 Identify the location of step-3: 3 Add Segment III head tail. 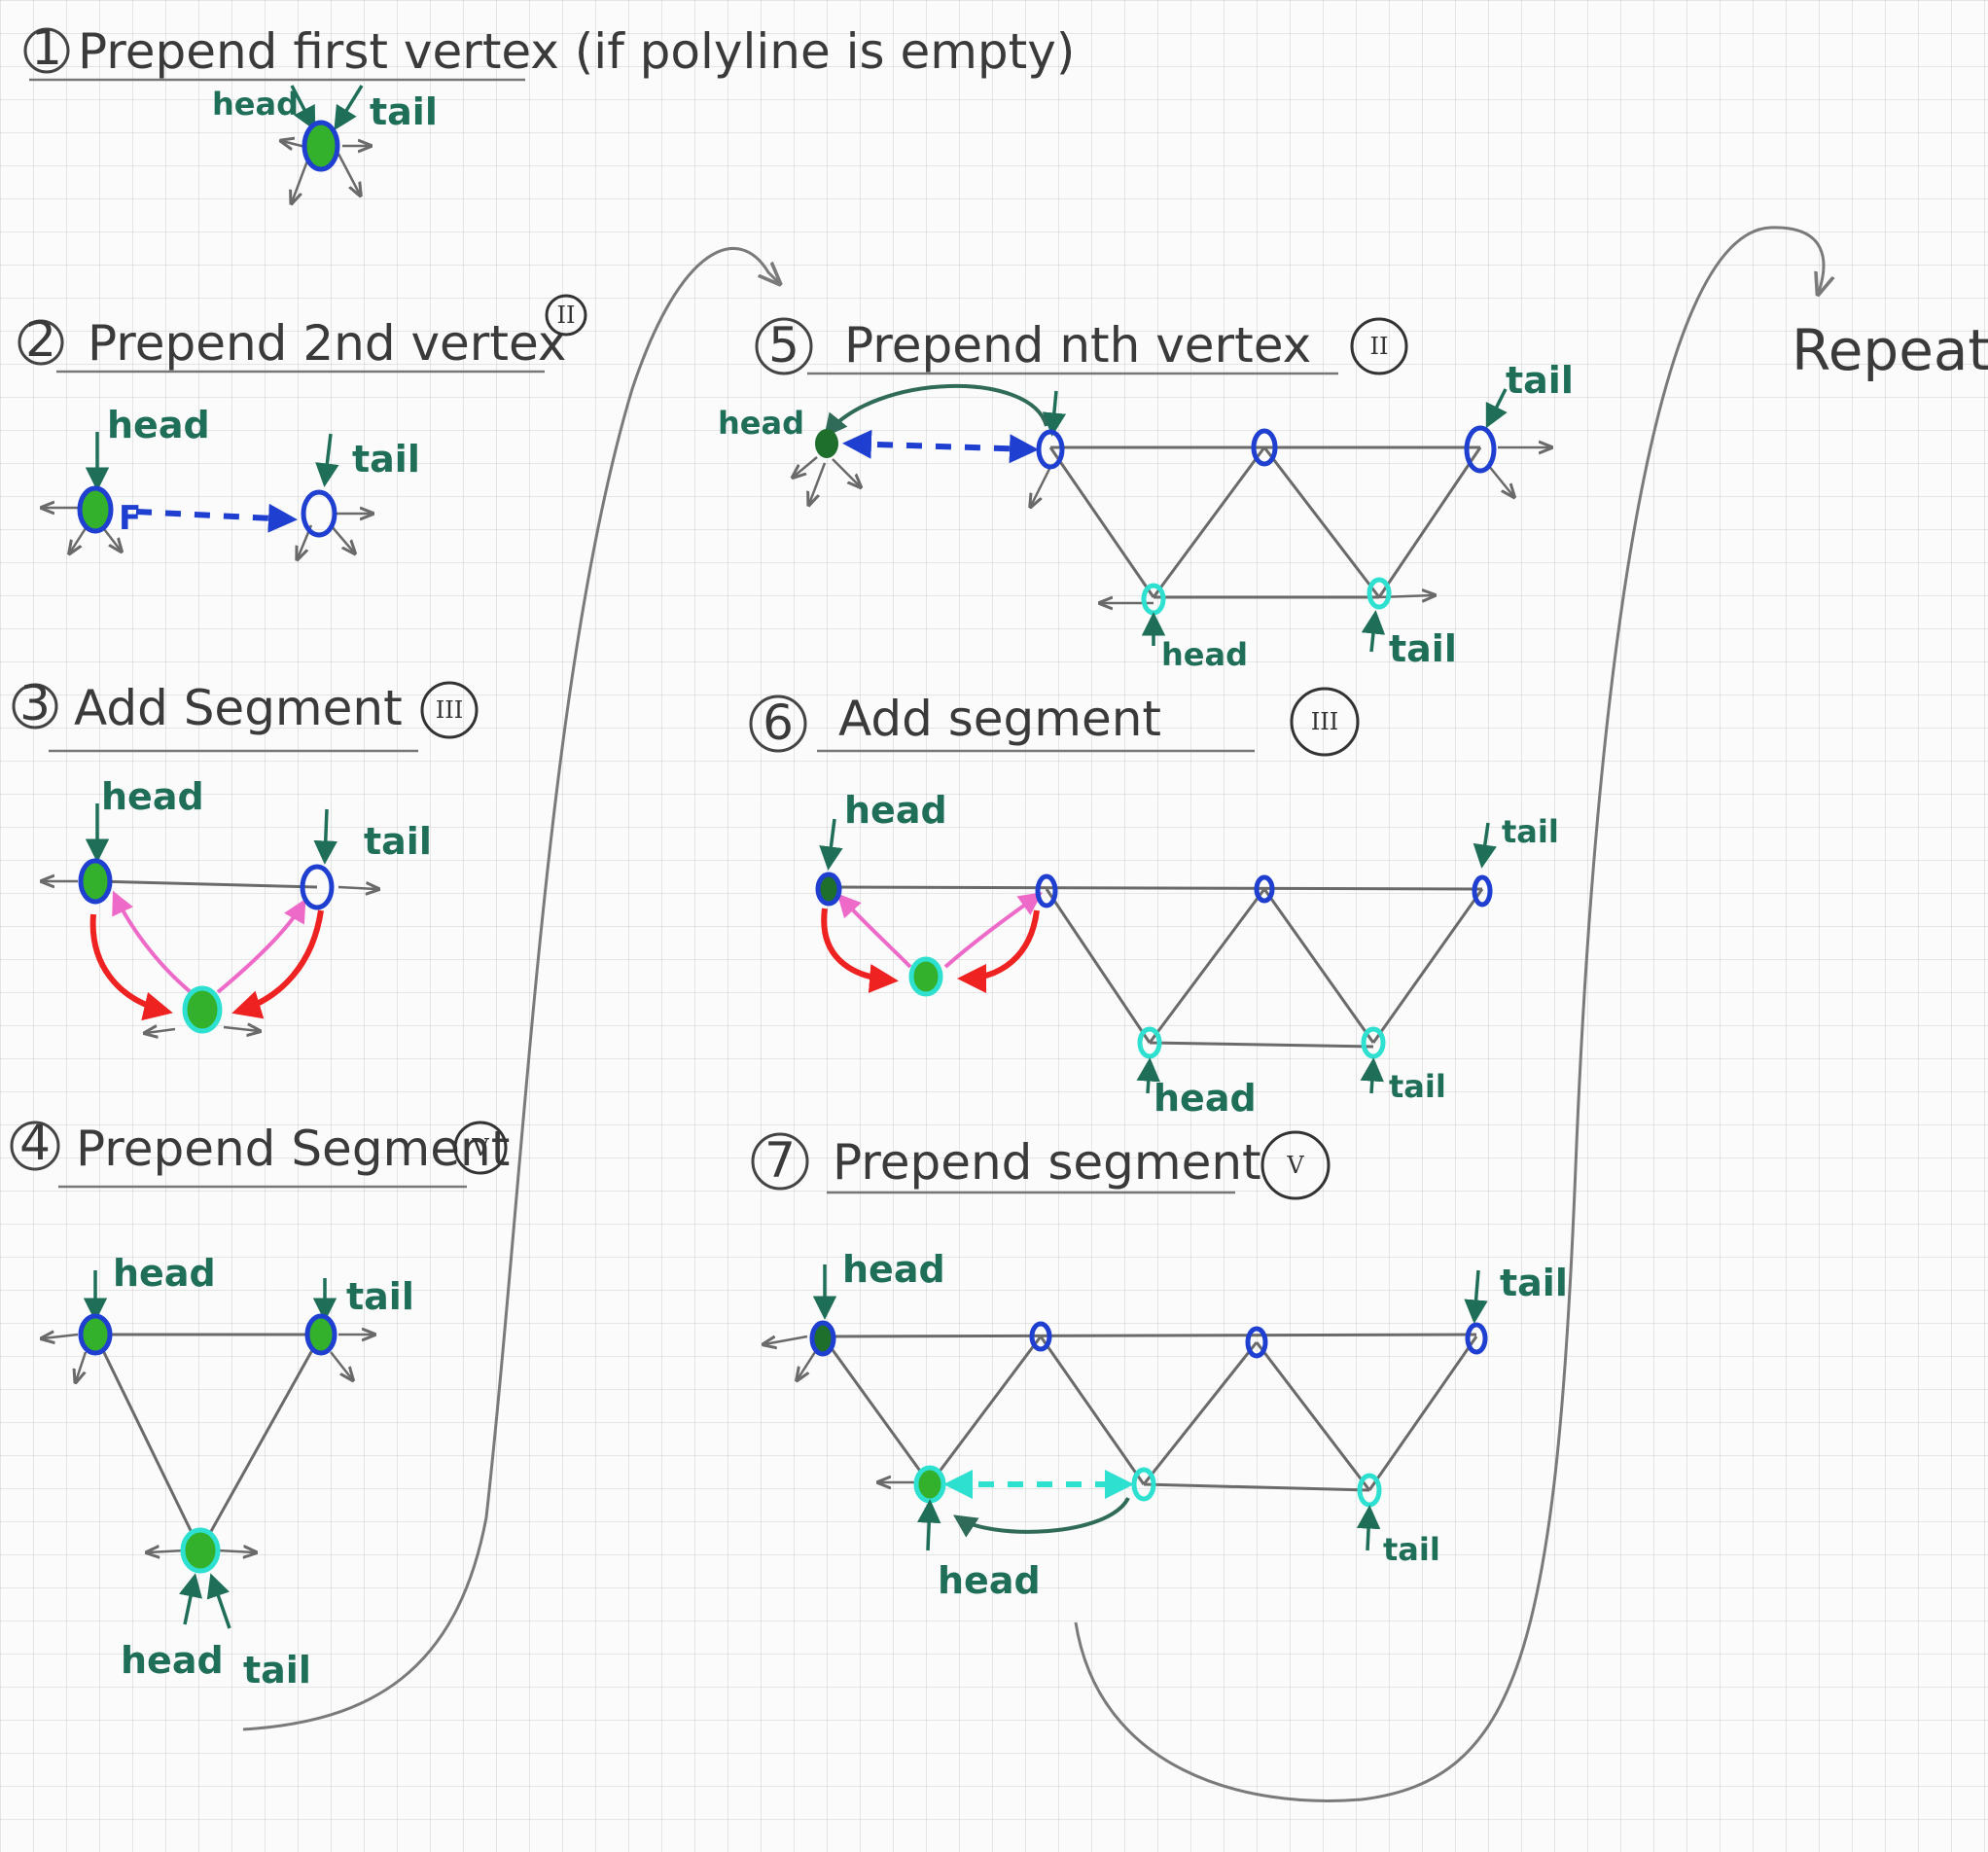
(245, 854).